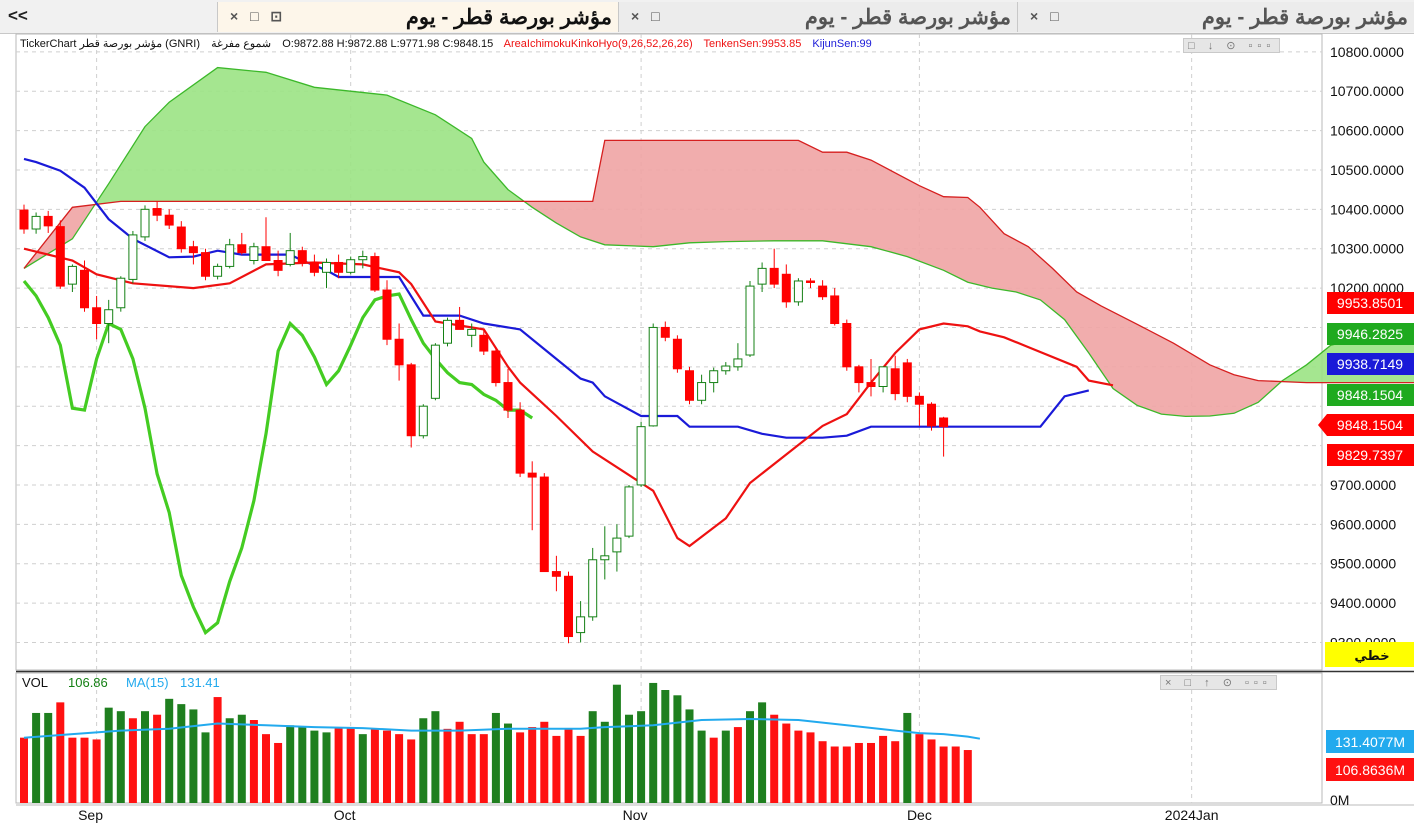  Describe the element at coordinates (1339, 800) in the screenshot. I see `volume-tick-label: 0M` at that location.